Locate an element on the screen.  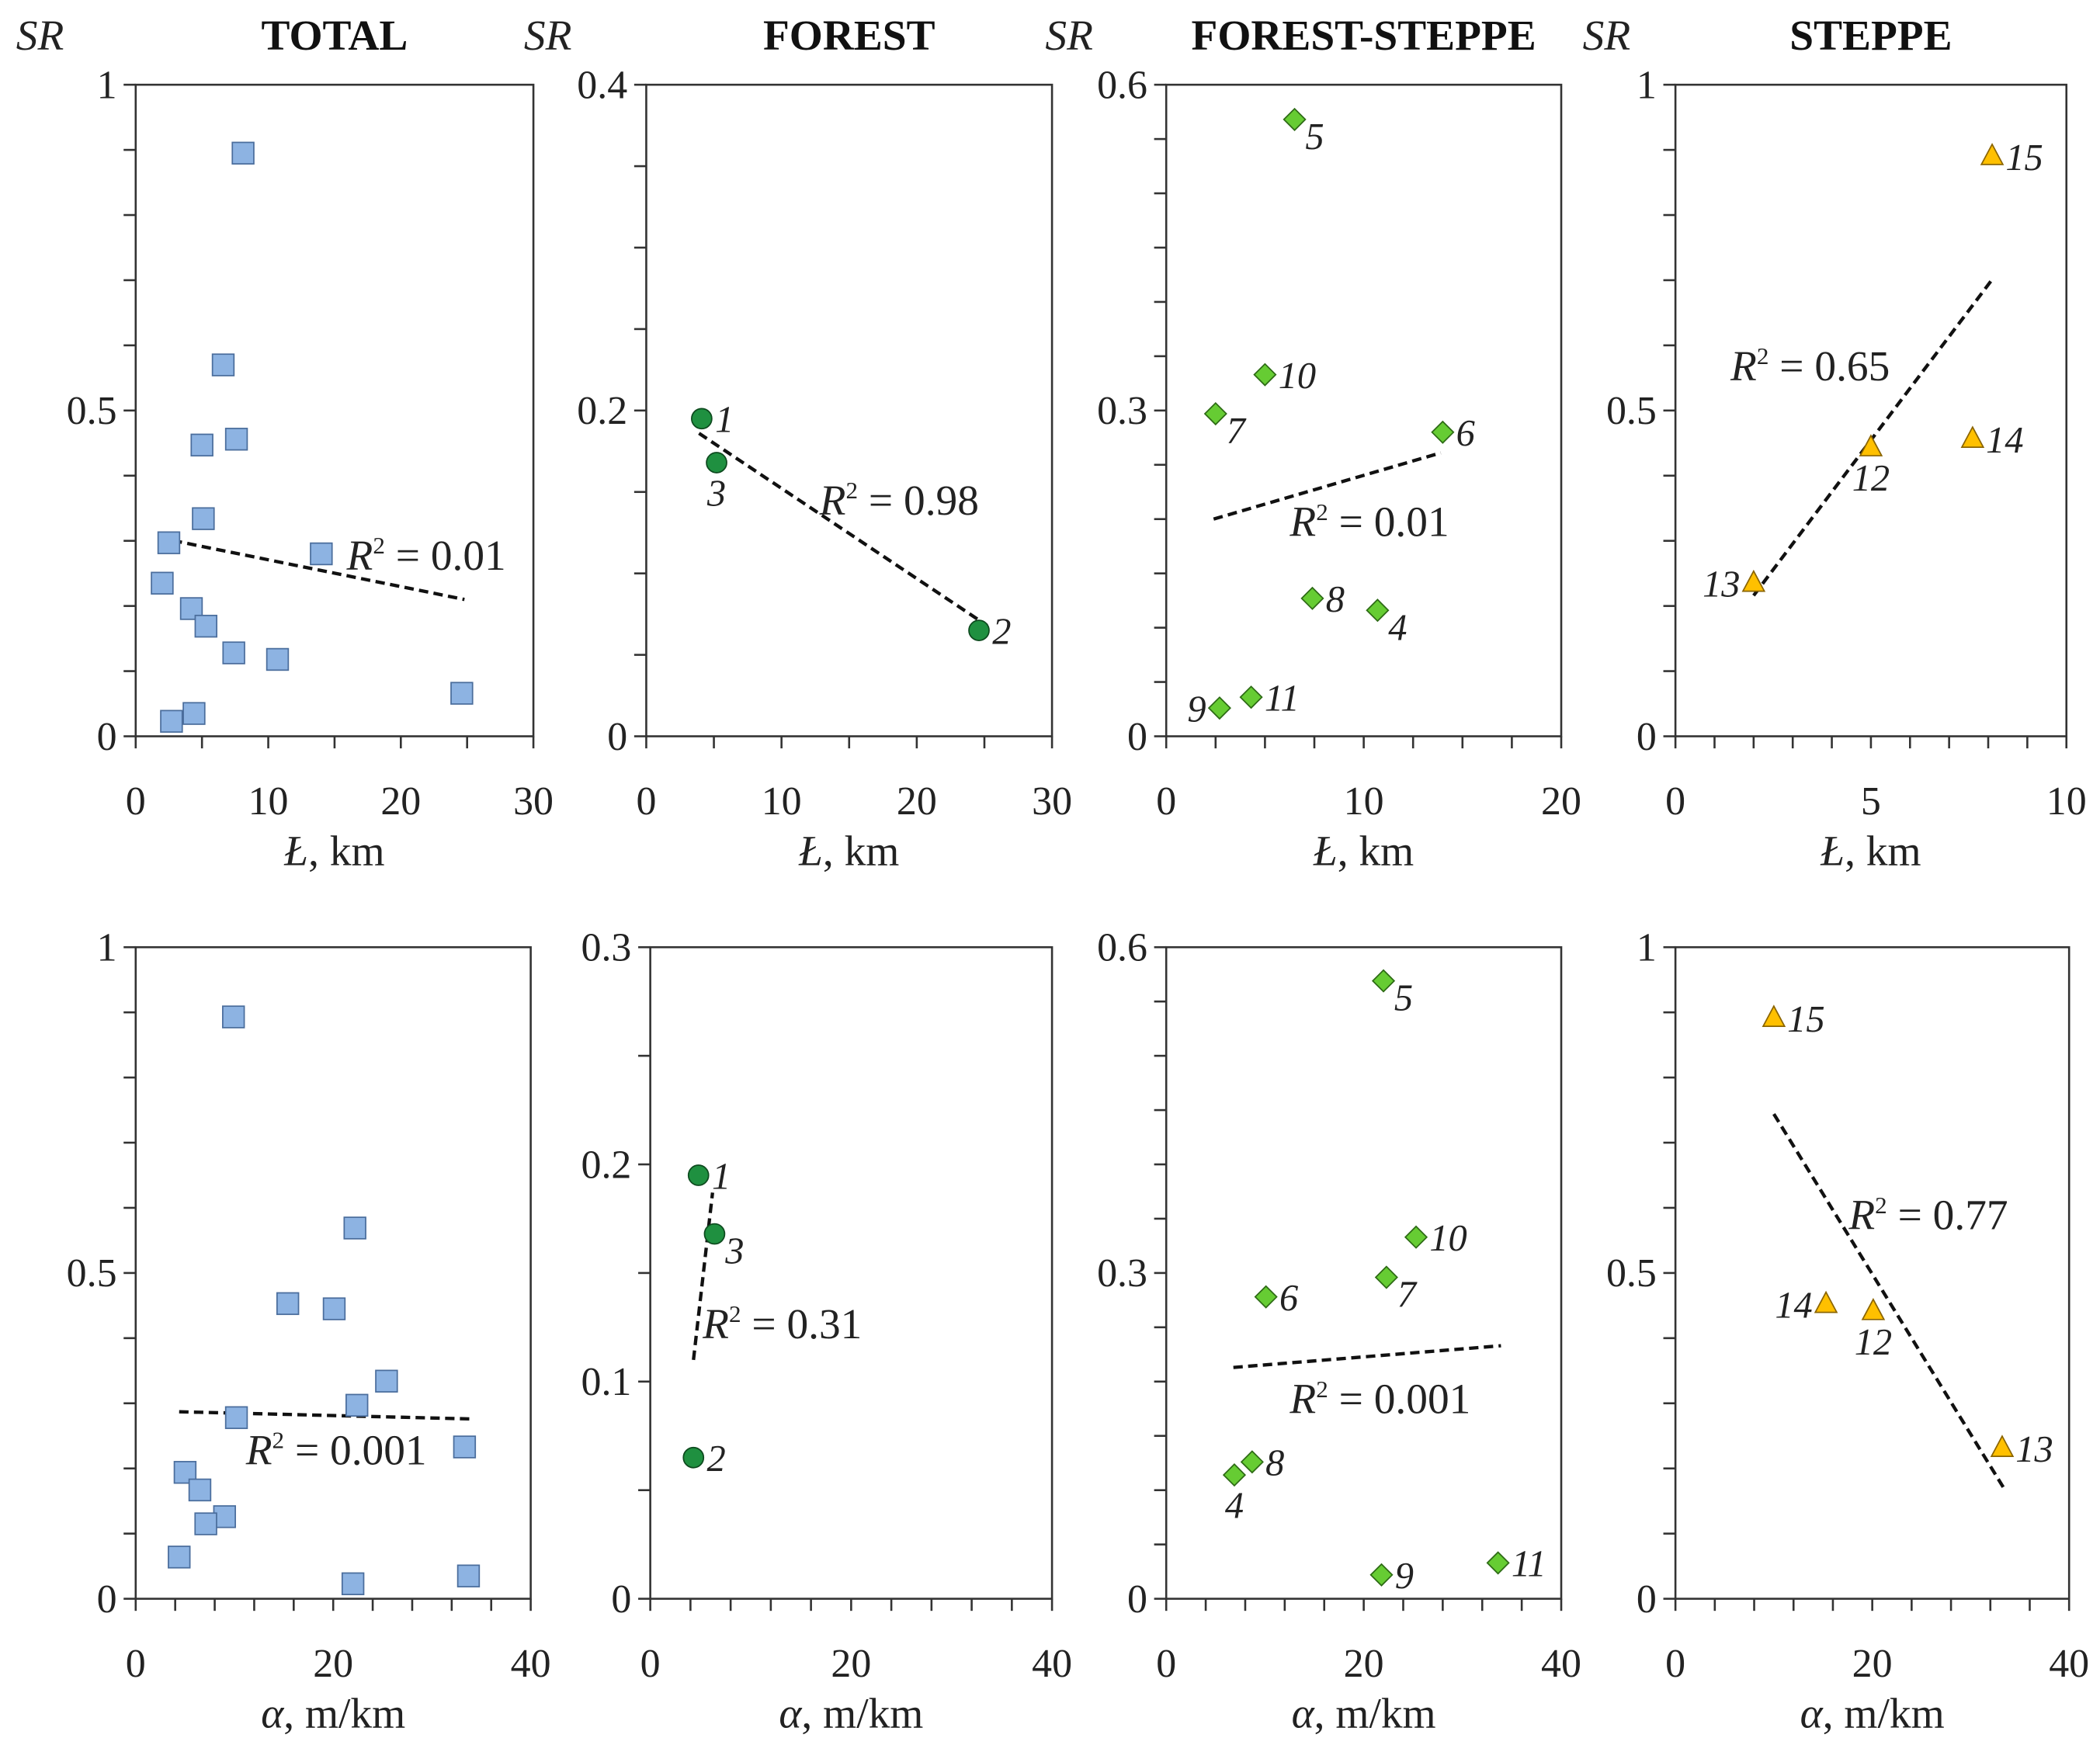
point-label: 10 is located at coordinates (1297, 376).